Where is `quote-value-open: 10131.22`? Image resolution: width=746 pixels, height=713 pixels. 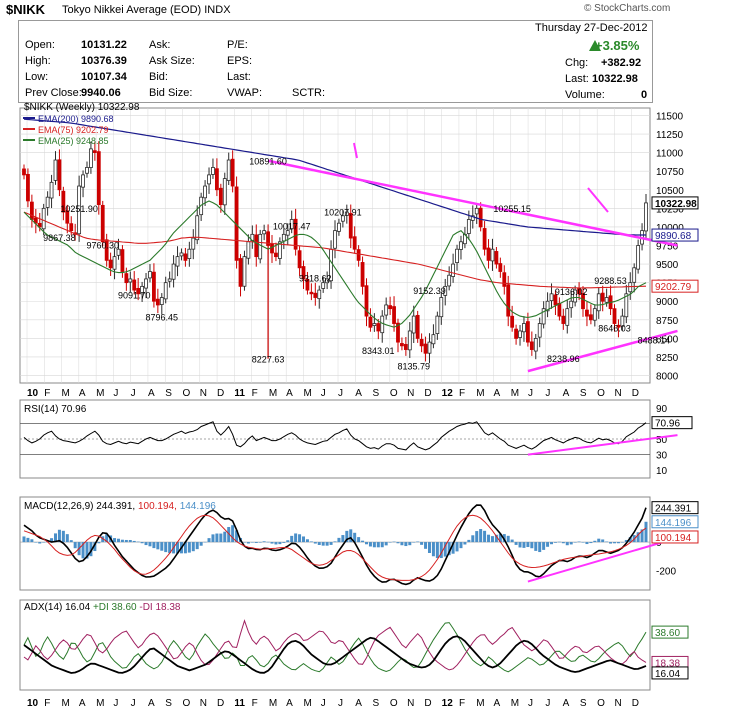 quote-value-open: 10131.22 is located at coordinates (104, 45).